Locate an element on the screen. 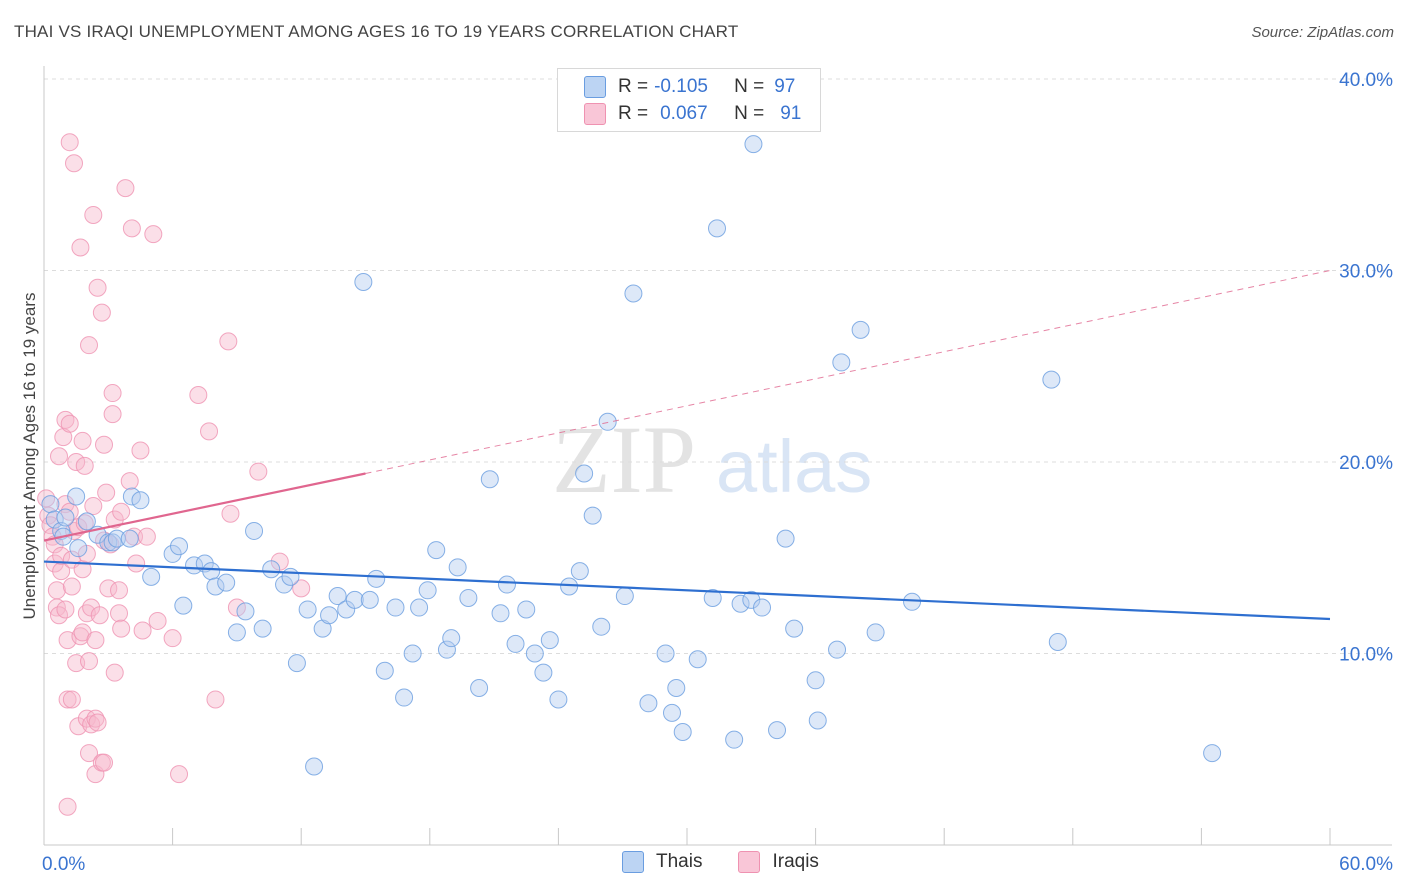 The width and height of the screenshot is (1406, 892). legend-n-label: N = is located at coordinates (749, 113).